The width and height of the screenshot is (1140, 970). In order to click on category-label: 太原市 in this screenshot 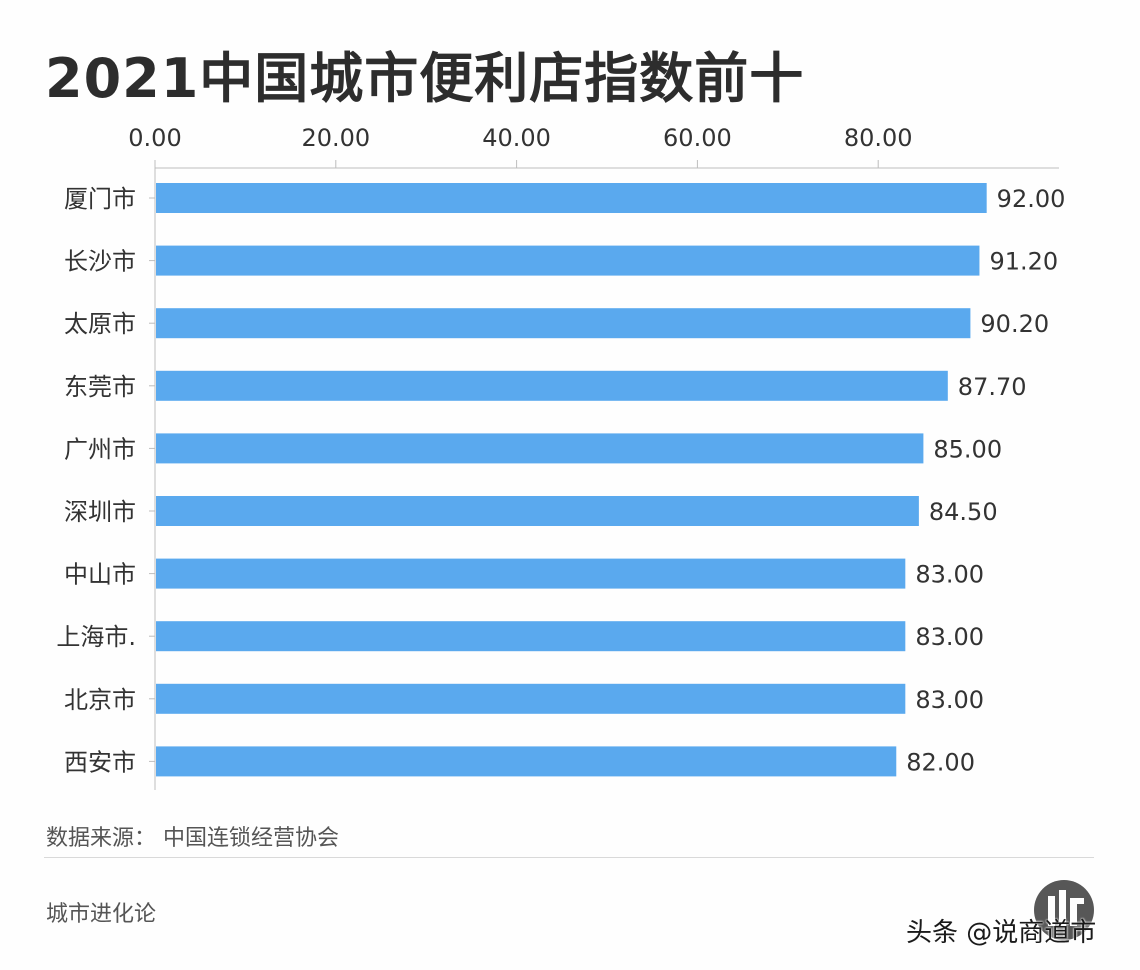, I will do `click(100, 324)`.